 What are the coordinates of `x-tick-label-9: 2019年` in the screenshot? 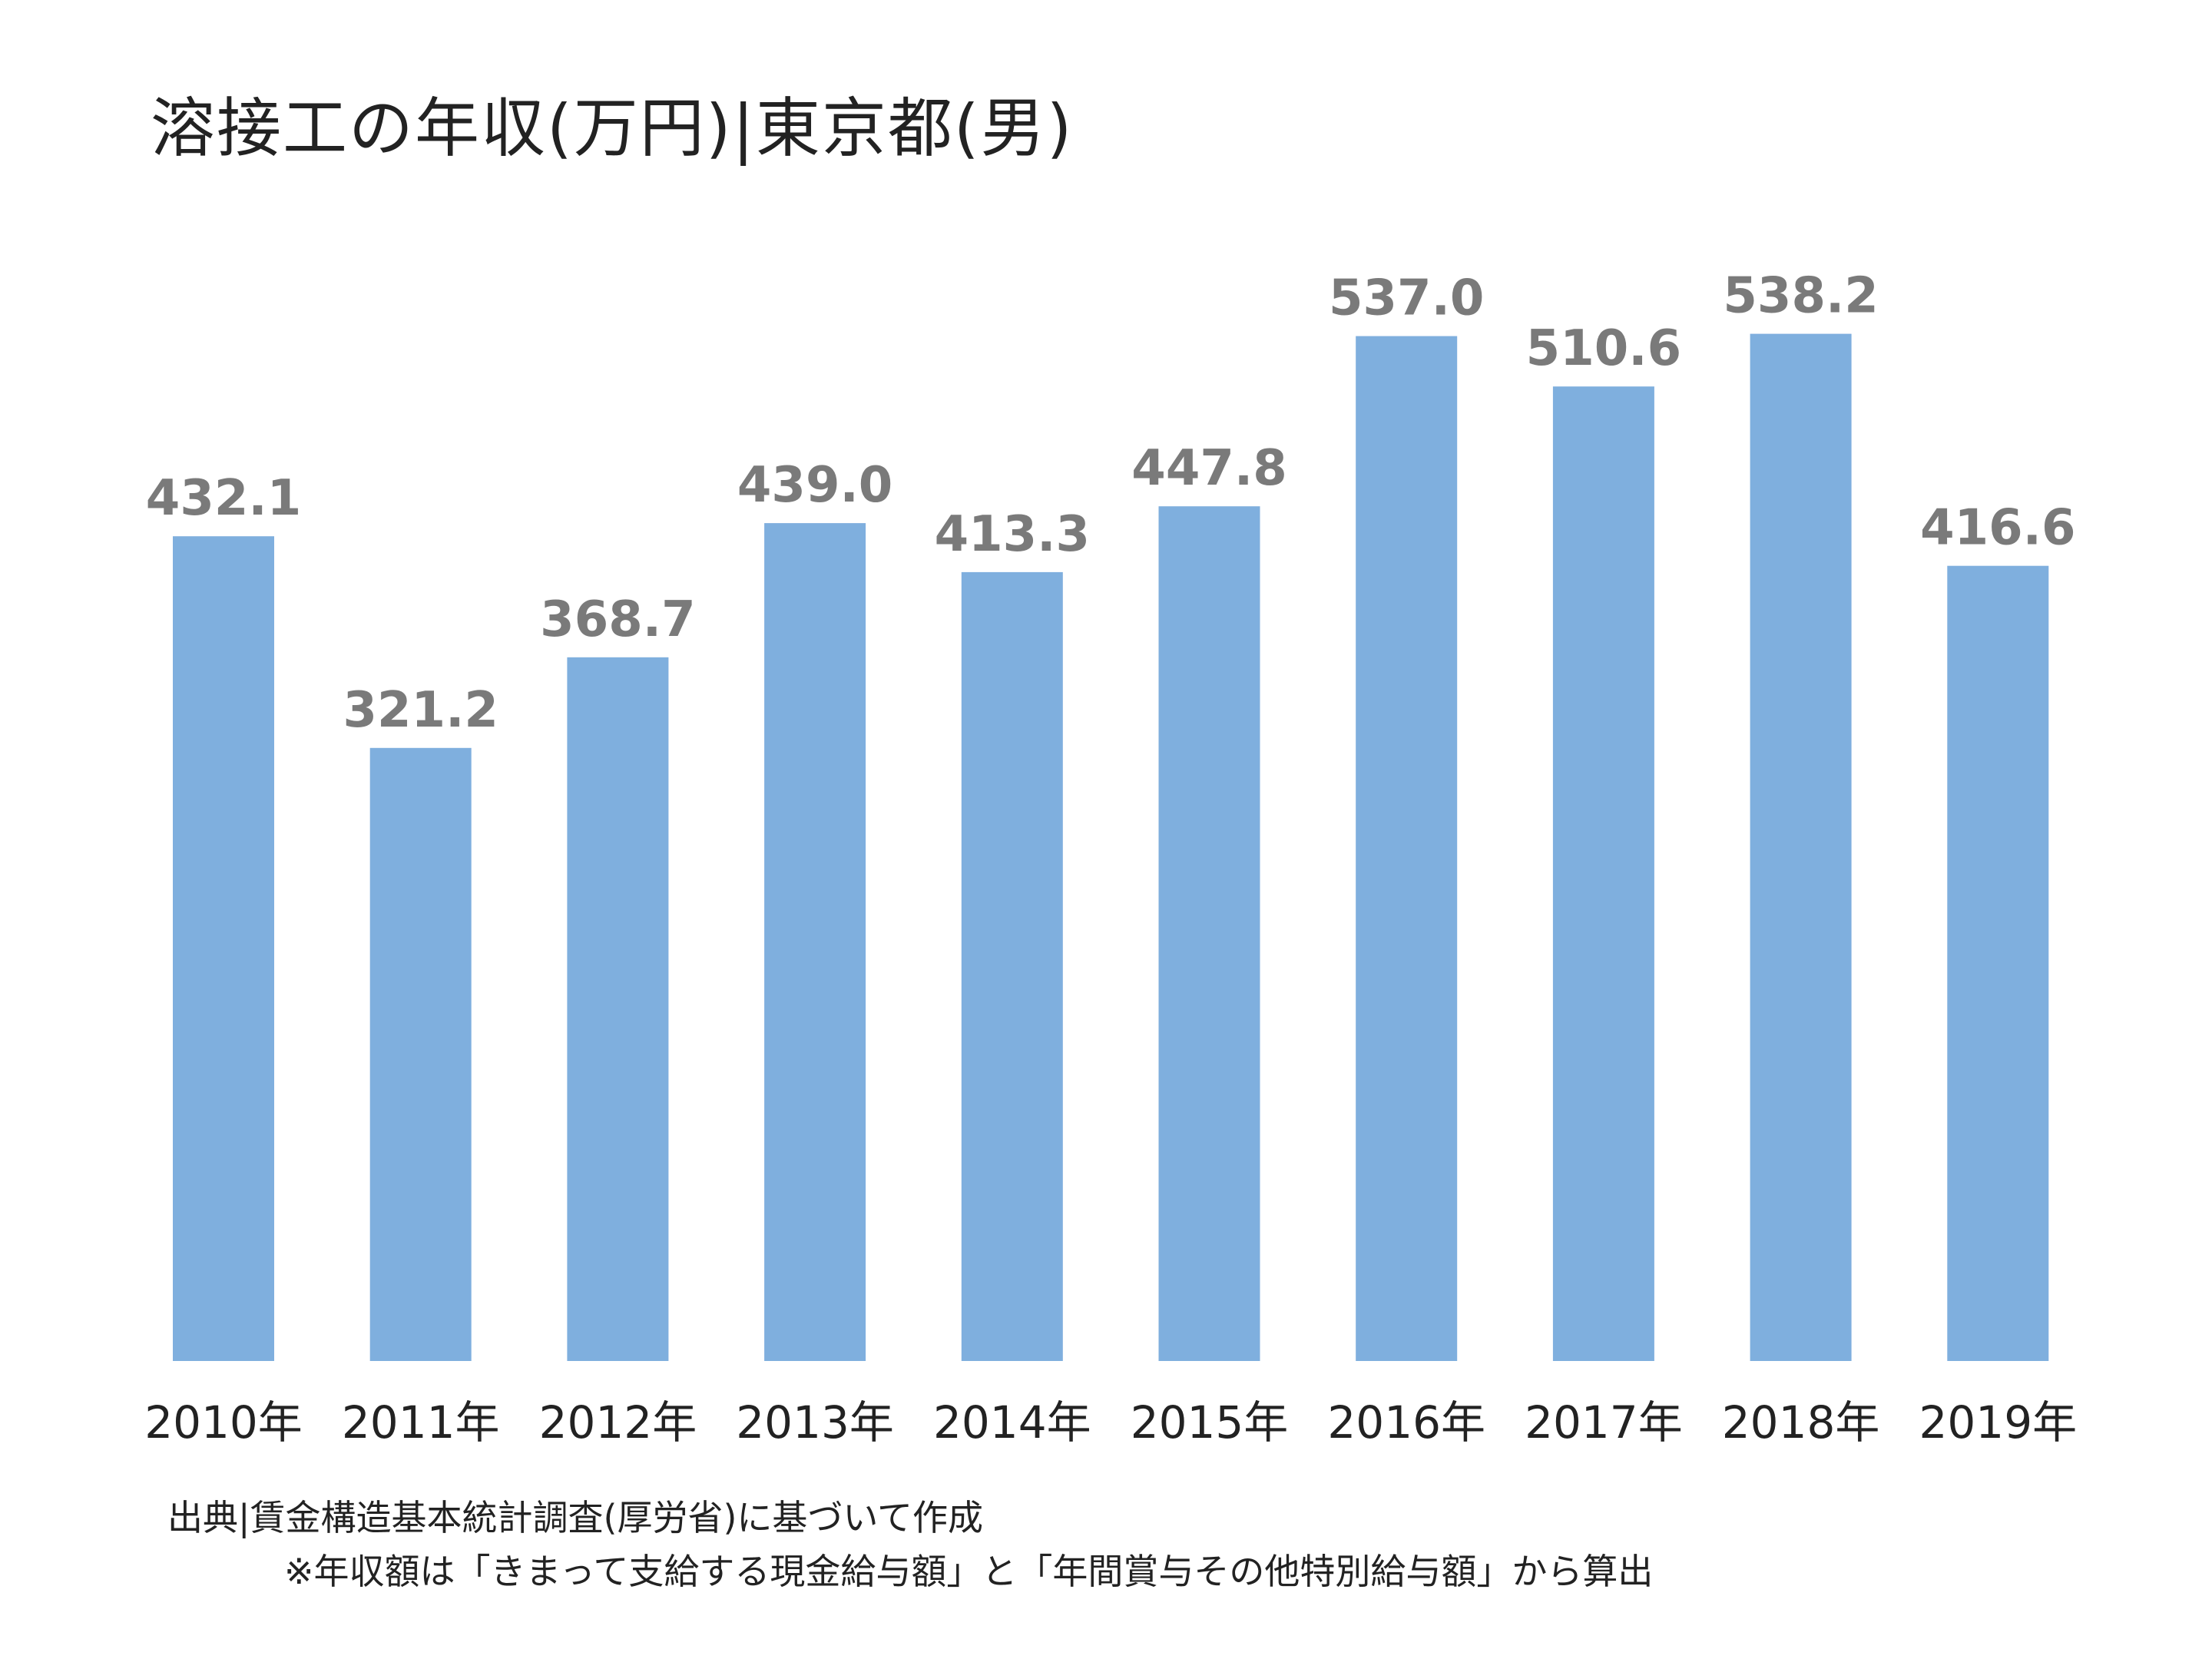 It's located at (1998, 1423).